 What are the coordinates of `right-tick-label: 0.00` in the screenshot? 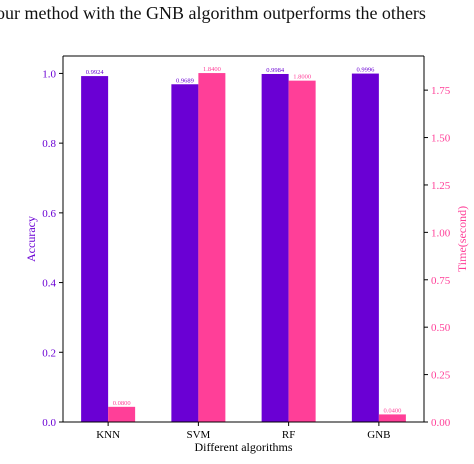 It's located at (441, 423).